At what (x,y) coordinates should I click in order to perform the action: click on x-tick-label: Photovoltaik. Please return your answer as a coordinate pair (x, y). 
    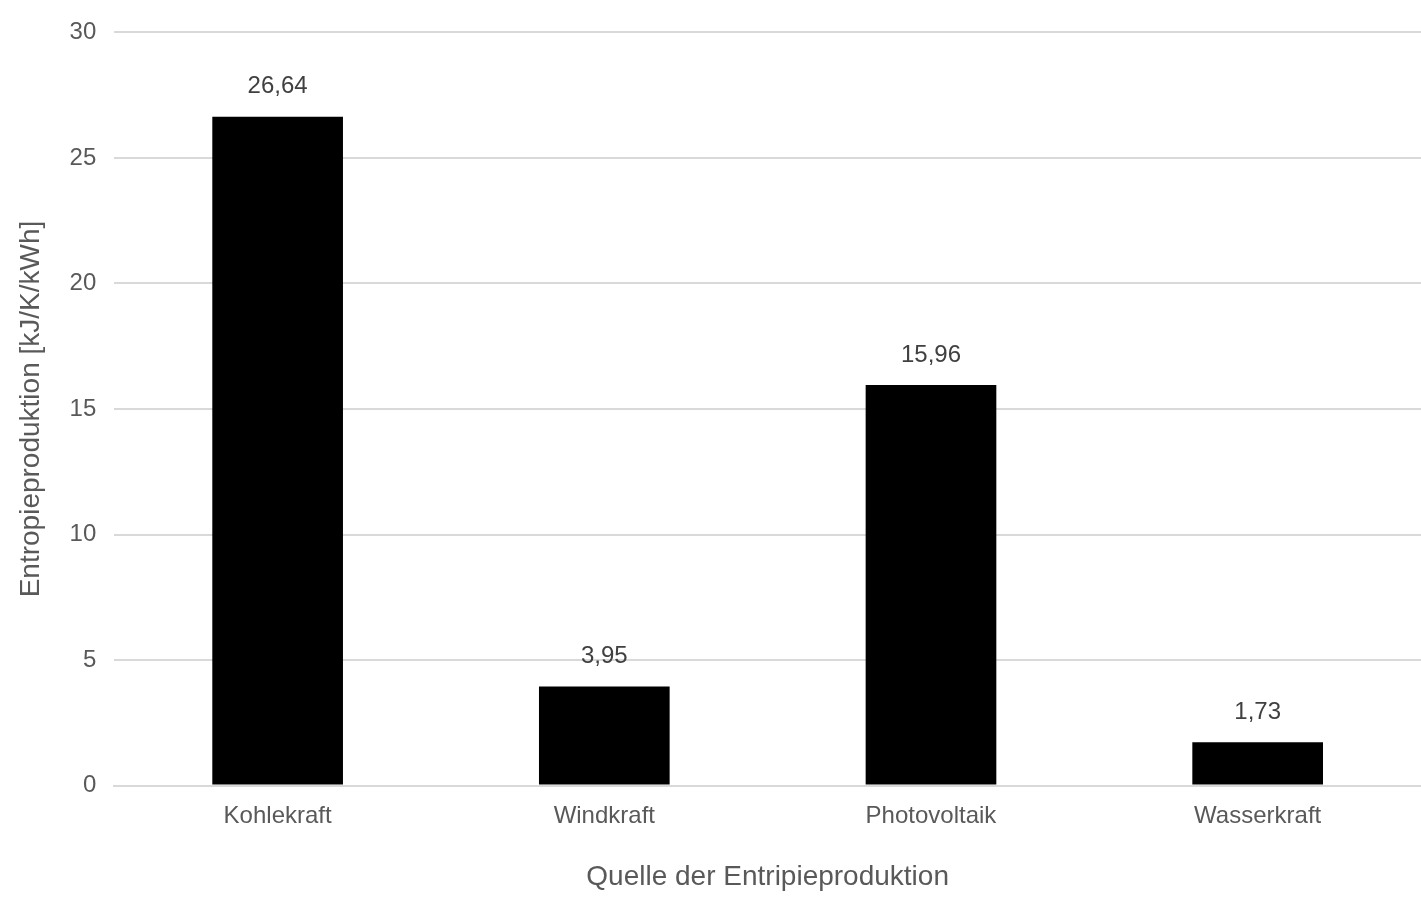
    Looking at the image, I should click on (931, 814).